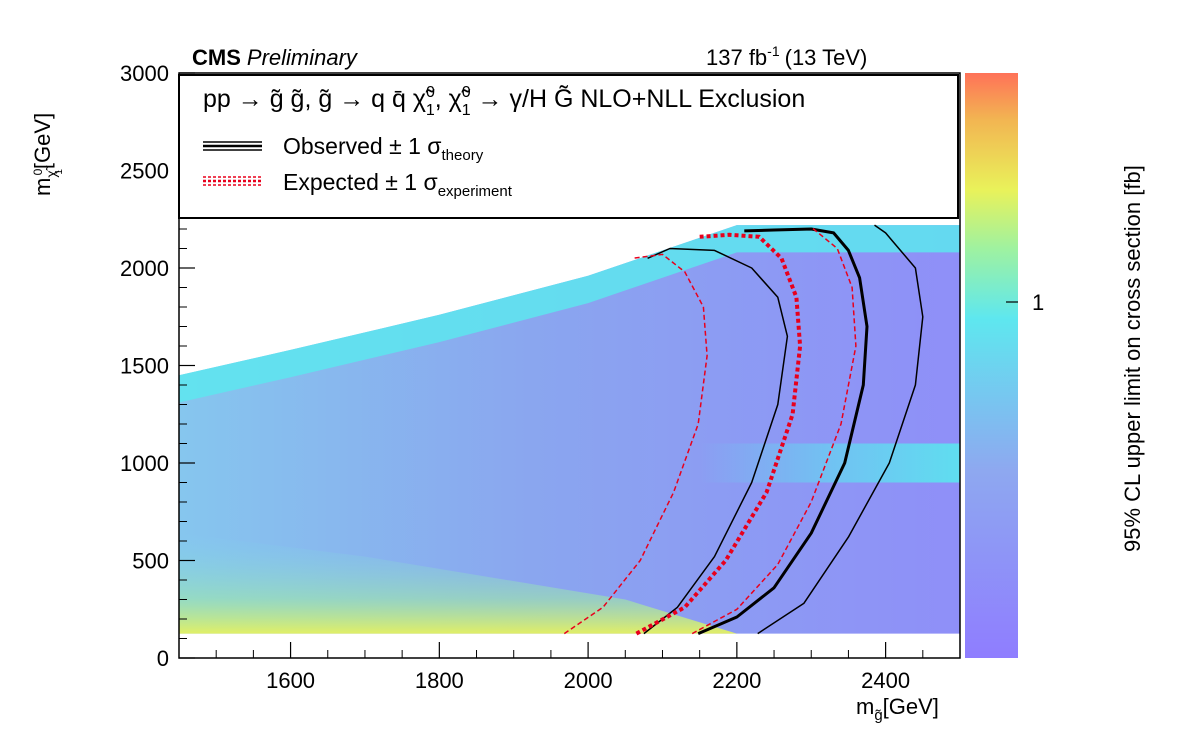  What do you see at coordinates (383, 148) in the screenshot?
I see `legend-observed-label: Observed ± 1 σtheory` at bounding box center [383, 148].